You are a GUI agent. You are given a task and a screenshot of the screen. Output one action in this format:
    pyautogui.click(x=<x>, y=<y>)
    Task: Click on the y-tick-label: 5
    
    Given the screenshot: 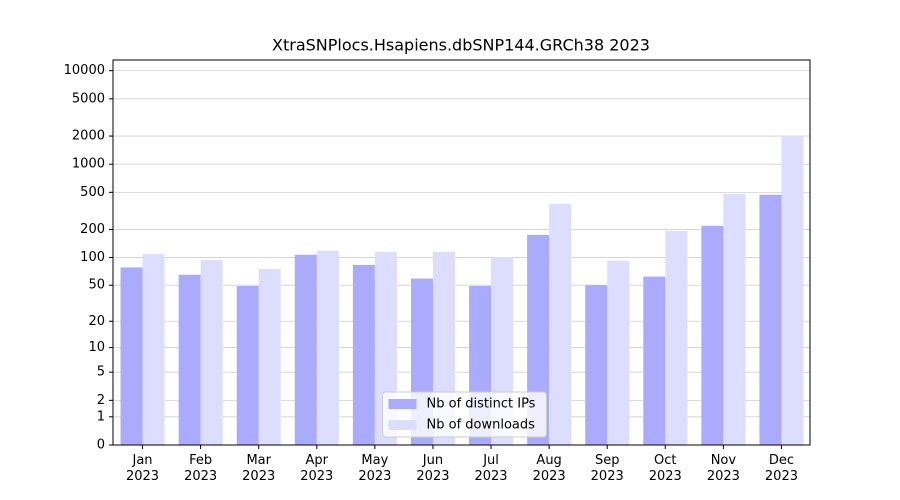 What is the action you would take?
    pyautogui.click(x=101, y=372)
    